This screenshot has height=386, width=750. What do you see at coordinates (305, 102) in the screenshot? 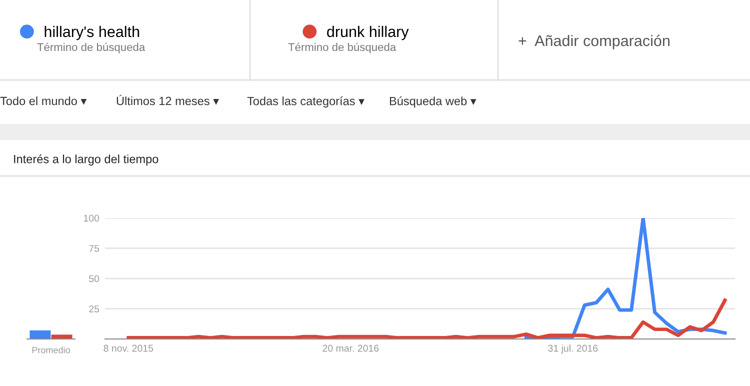
I see `text: Todas las categorías ▾` at bounding box center [305, 102].